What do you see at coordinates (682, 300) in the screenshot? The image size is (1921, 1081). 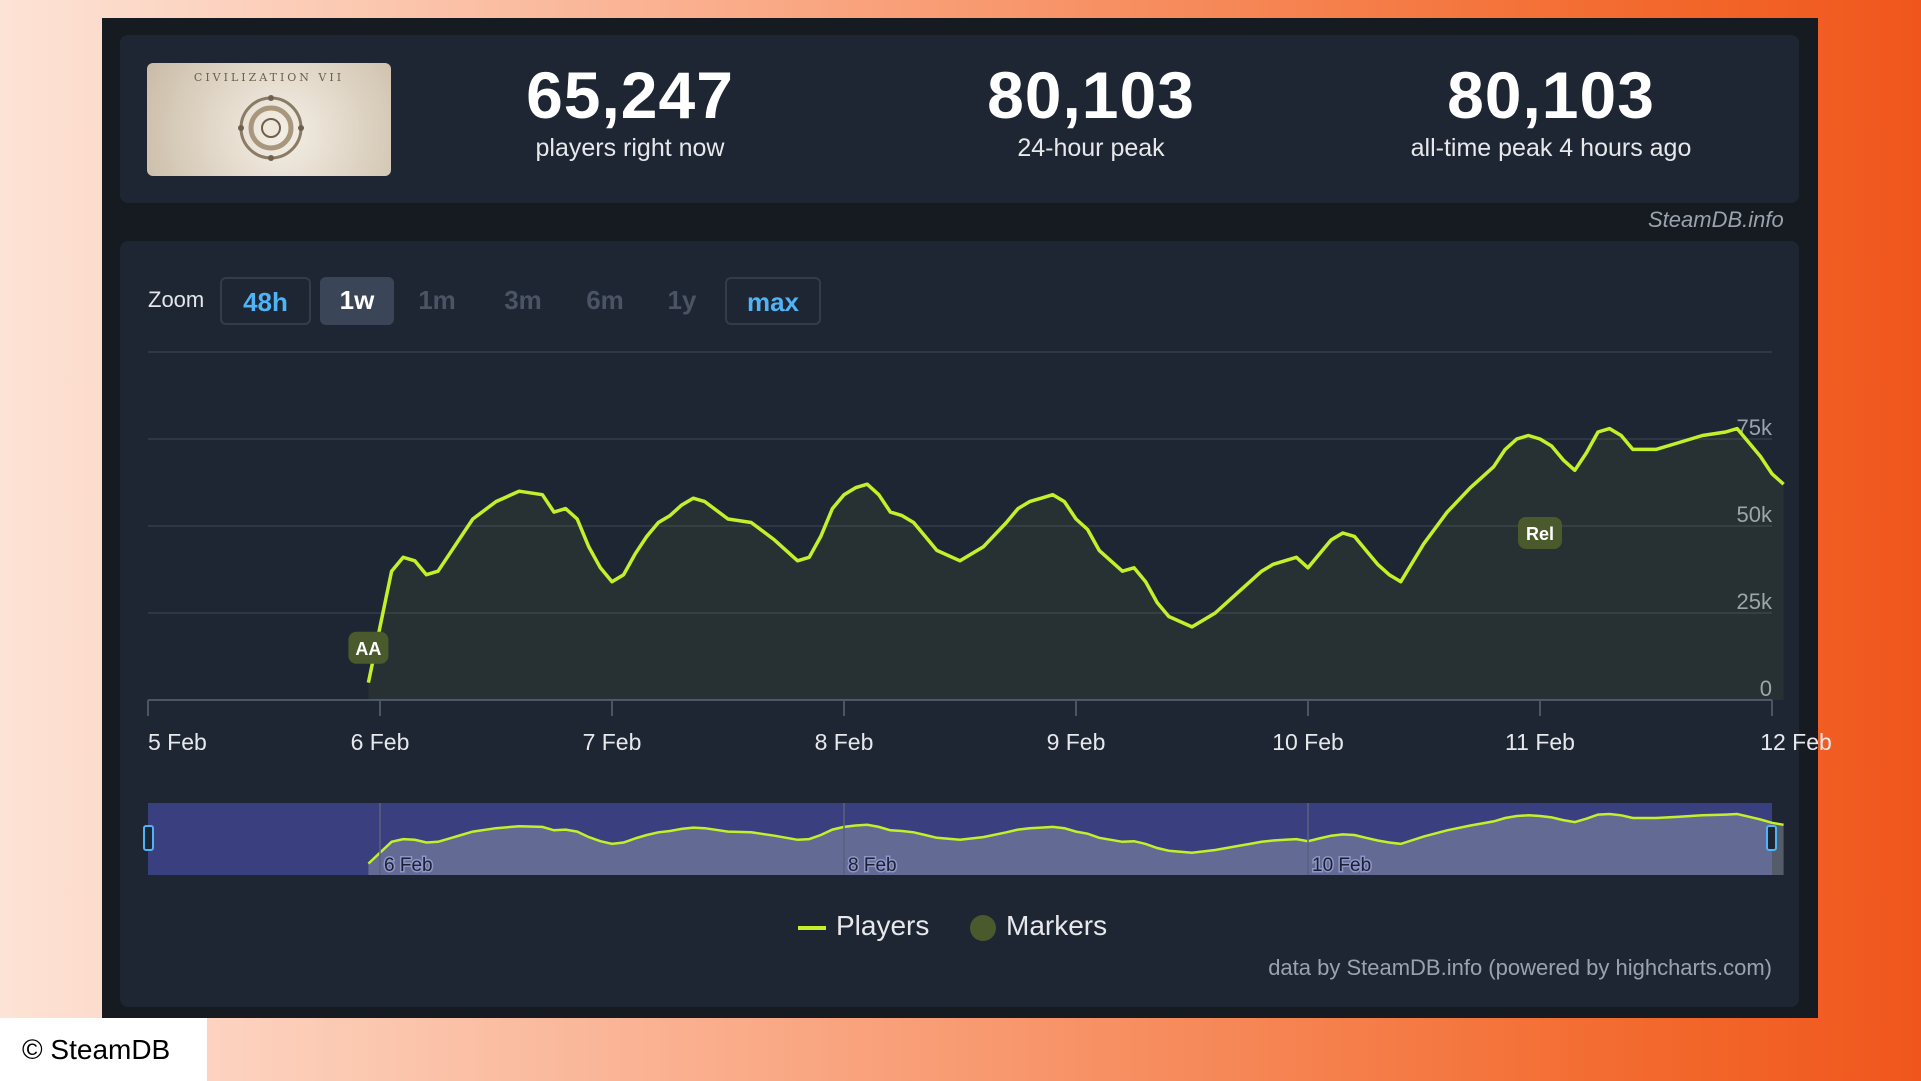 I see `zoom-1y-button: 1y` at bounding box center [682, 300].